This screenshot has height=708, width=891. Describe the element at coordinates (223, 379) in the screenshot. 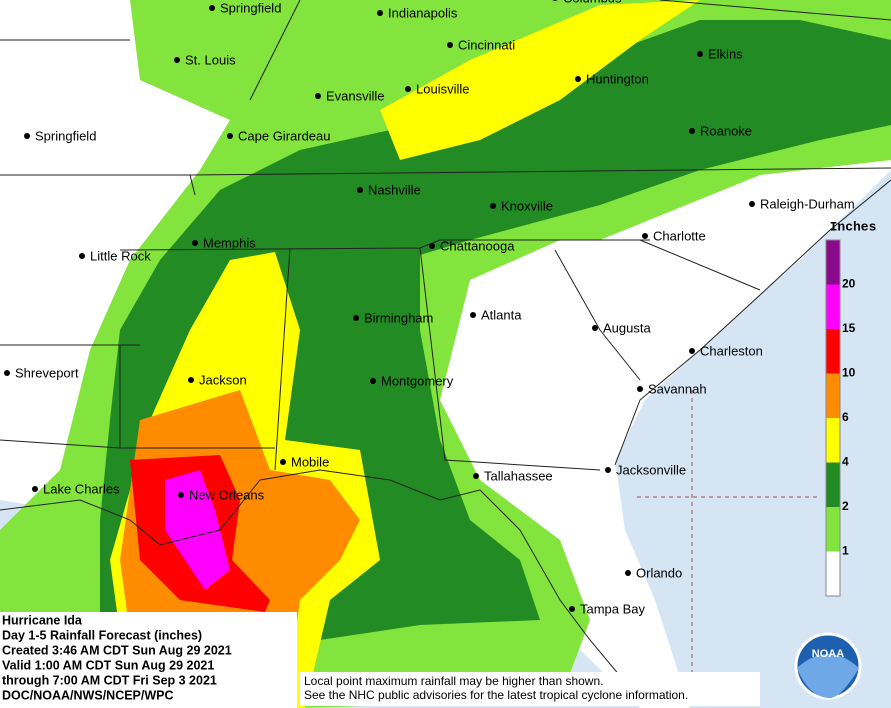

I see `city-label: Jackson` at that location.